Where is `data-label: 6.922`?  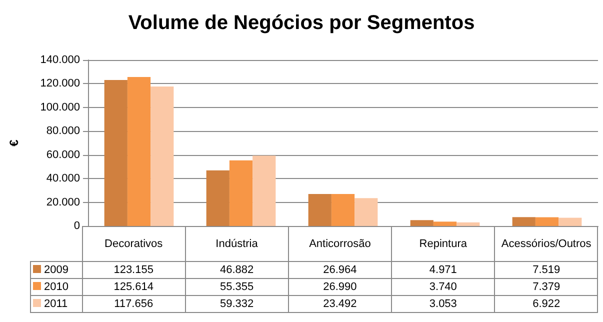 data-label: 6.922 is located at coordinates (546, 304).